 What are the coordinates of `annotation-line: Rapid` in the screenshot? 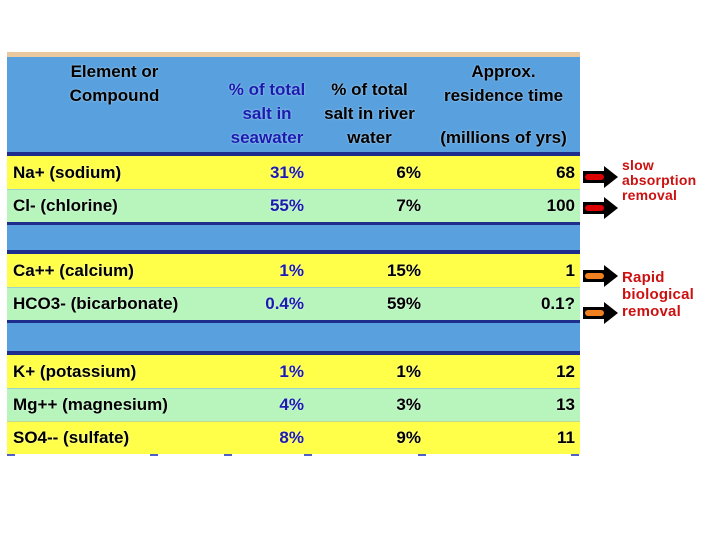 It's located at (643, 277).